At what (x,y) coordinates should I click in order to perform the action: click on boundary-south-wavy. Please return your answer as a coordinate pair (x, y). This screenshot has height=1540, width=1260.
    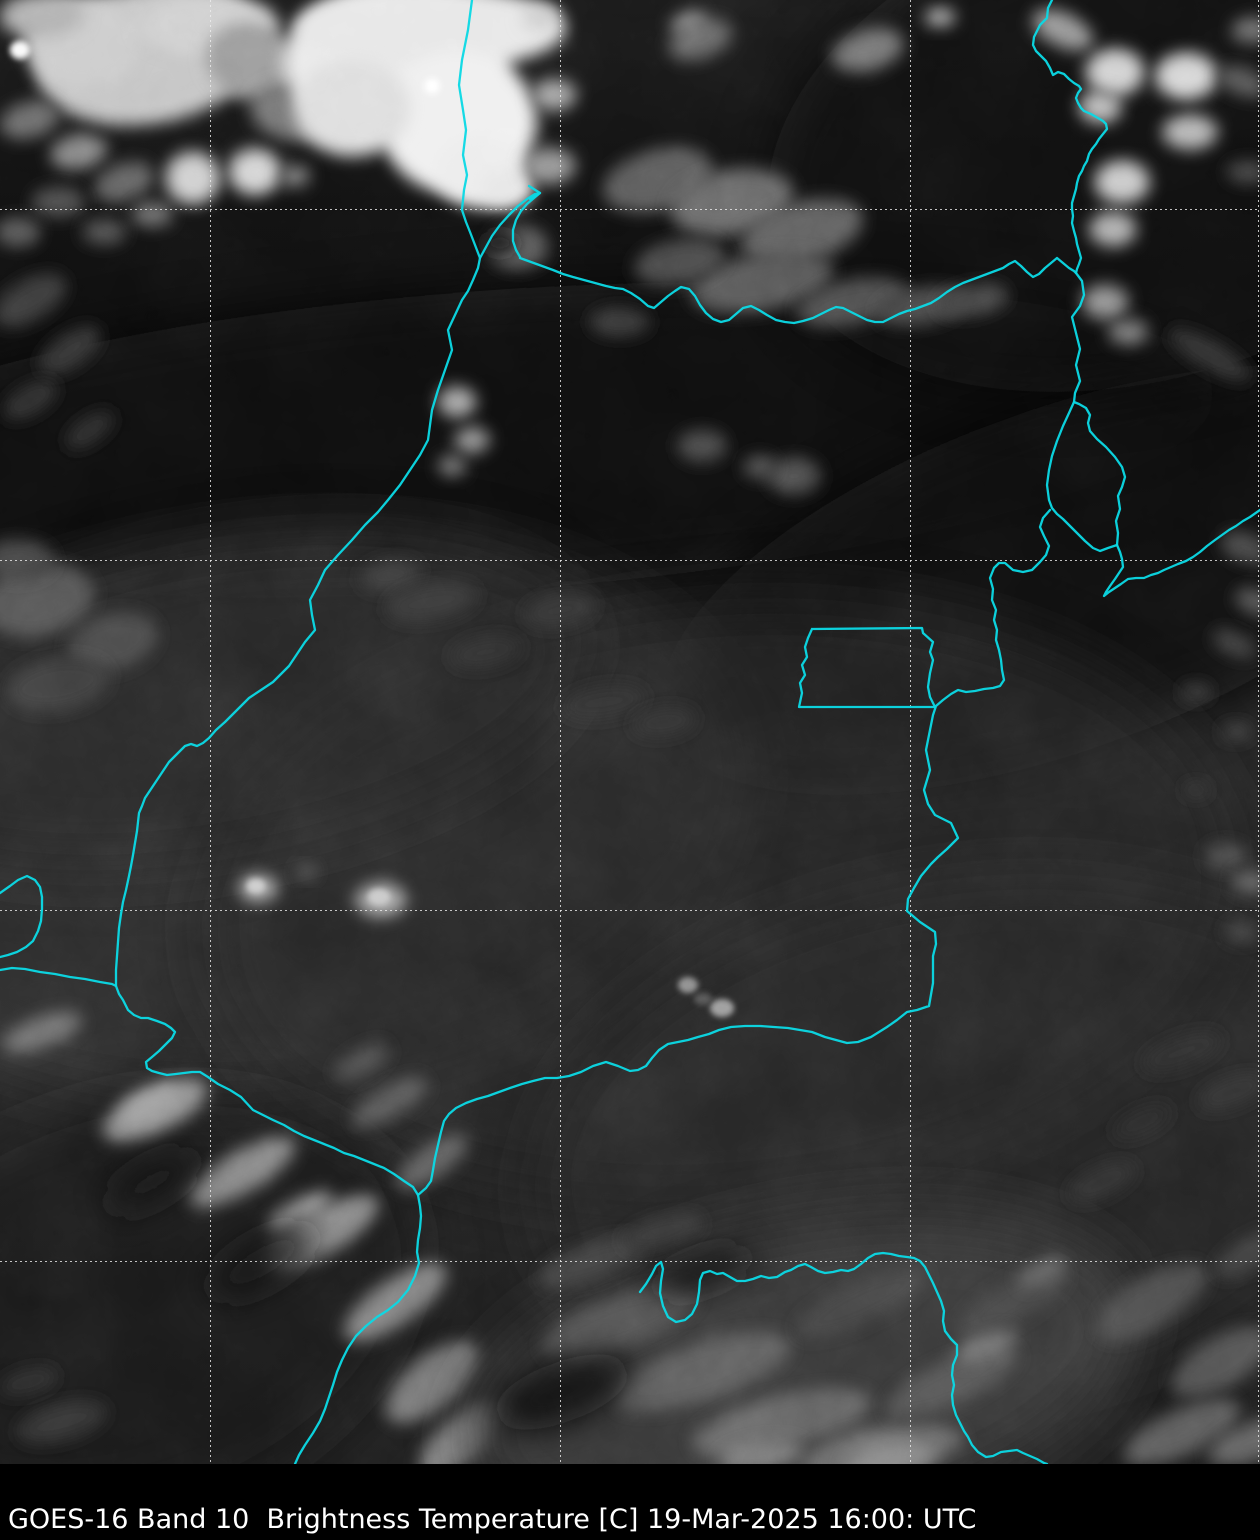
    Looking at the image, I should click on (843, 1357).